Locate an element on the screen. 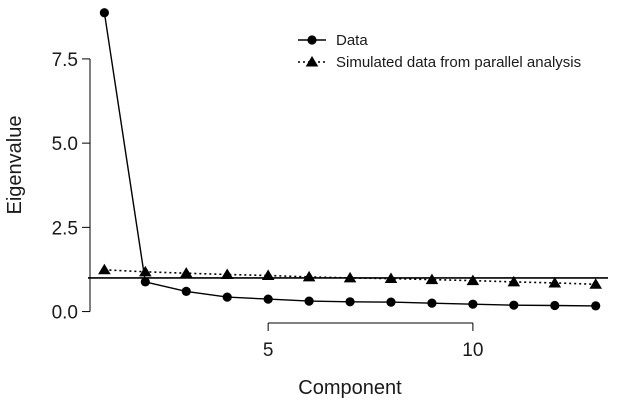 The image size is (624, 407). y-tick-label: 7.5 is located at coordinates (65, 60).